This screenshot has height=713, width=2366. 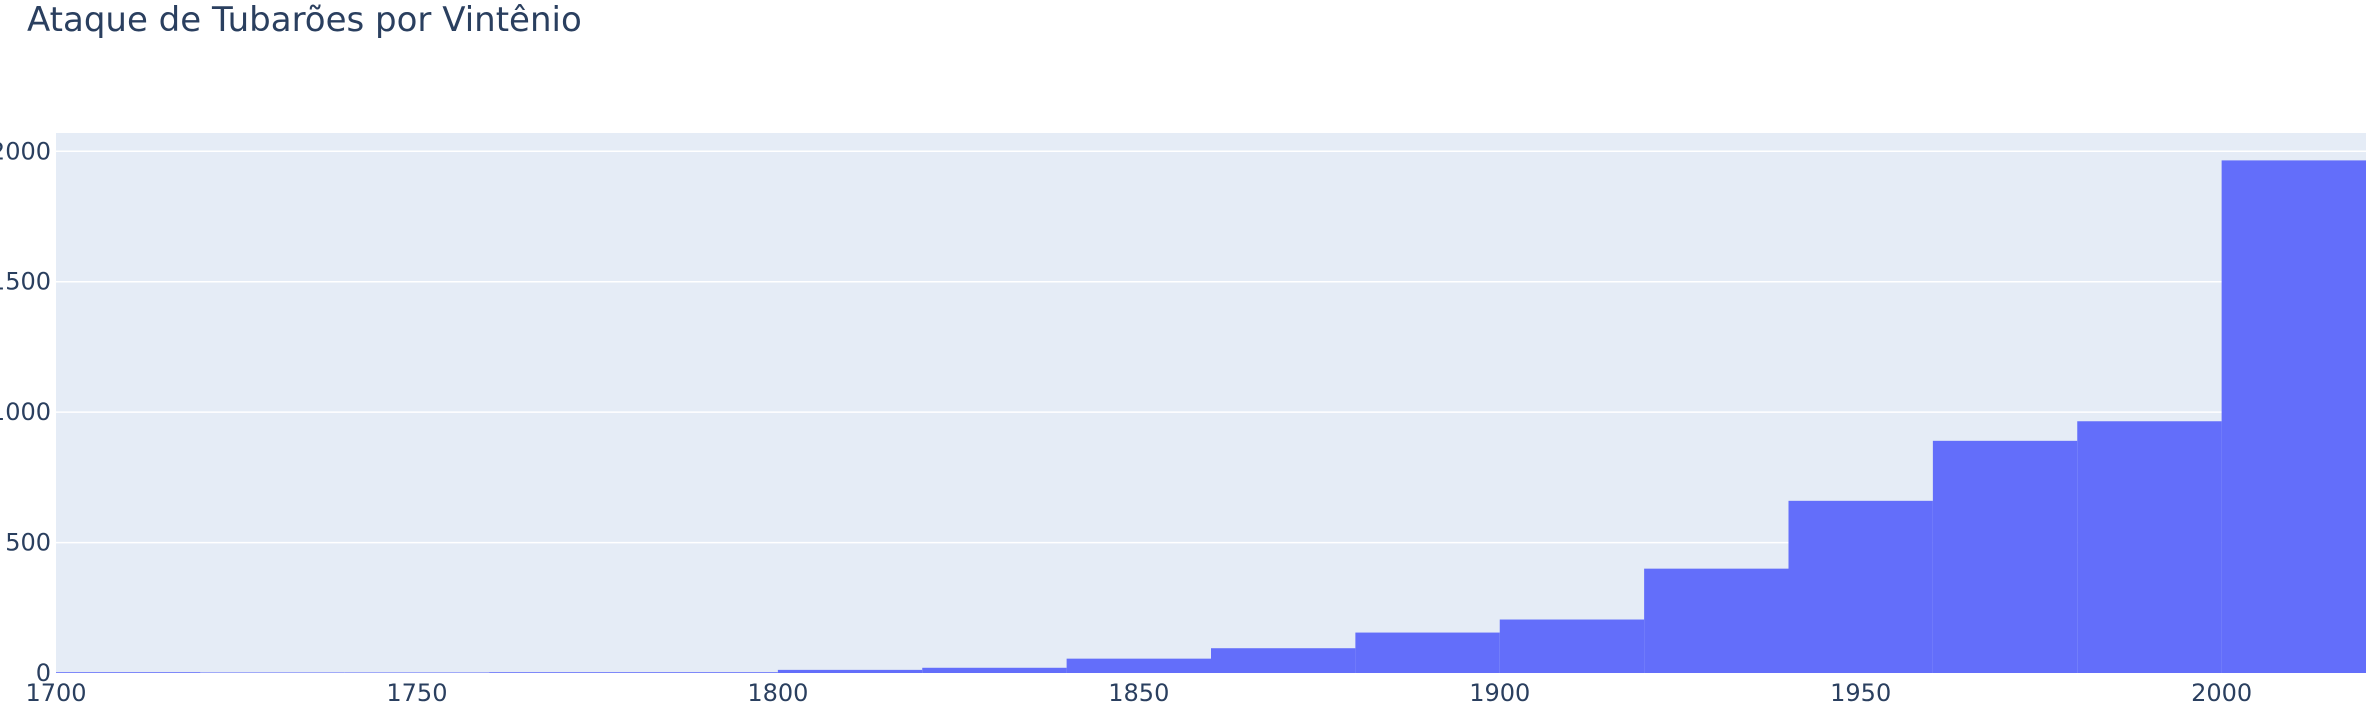 I want to click on x-tick-label: 1750, so click(x=416, y=693).